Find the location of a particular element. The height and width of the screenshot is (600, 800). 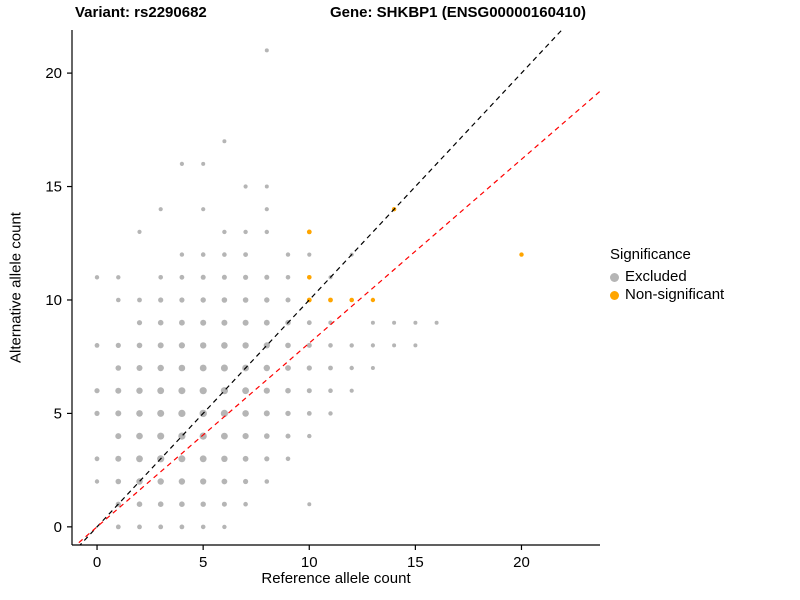

tick-label: 15 is located at coordinates (415, 562).